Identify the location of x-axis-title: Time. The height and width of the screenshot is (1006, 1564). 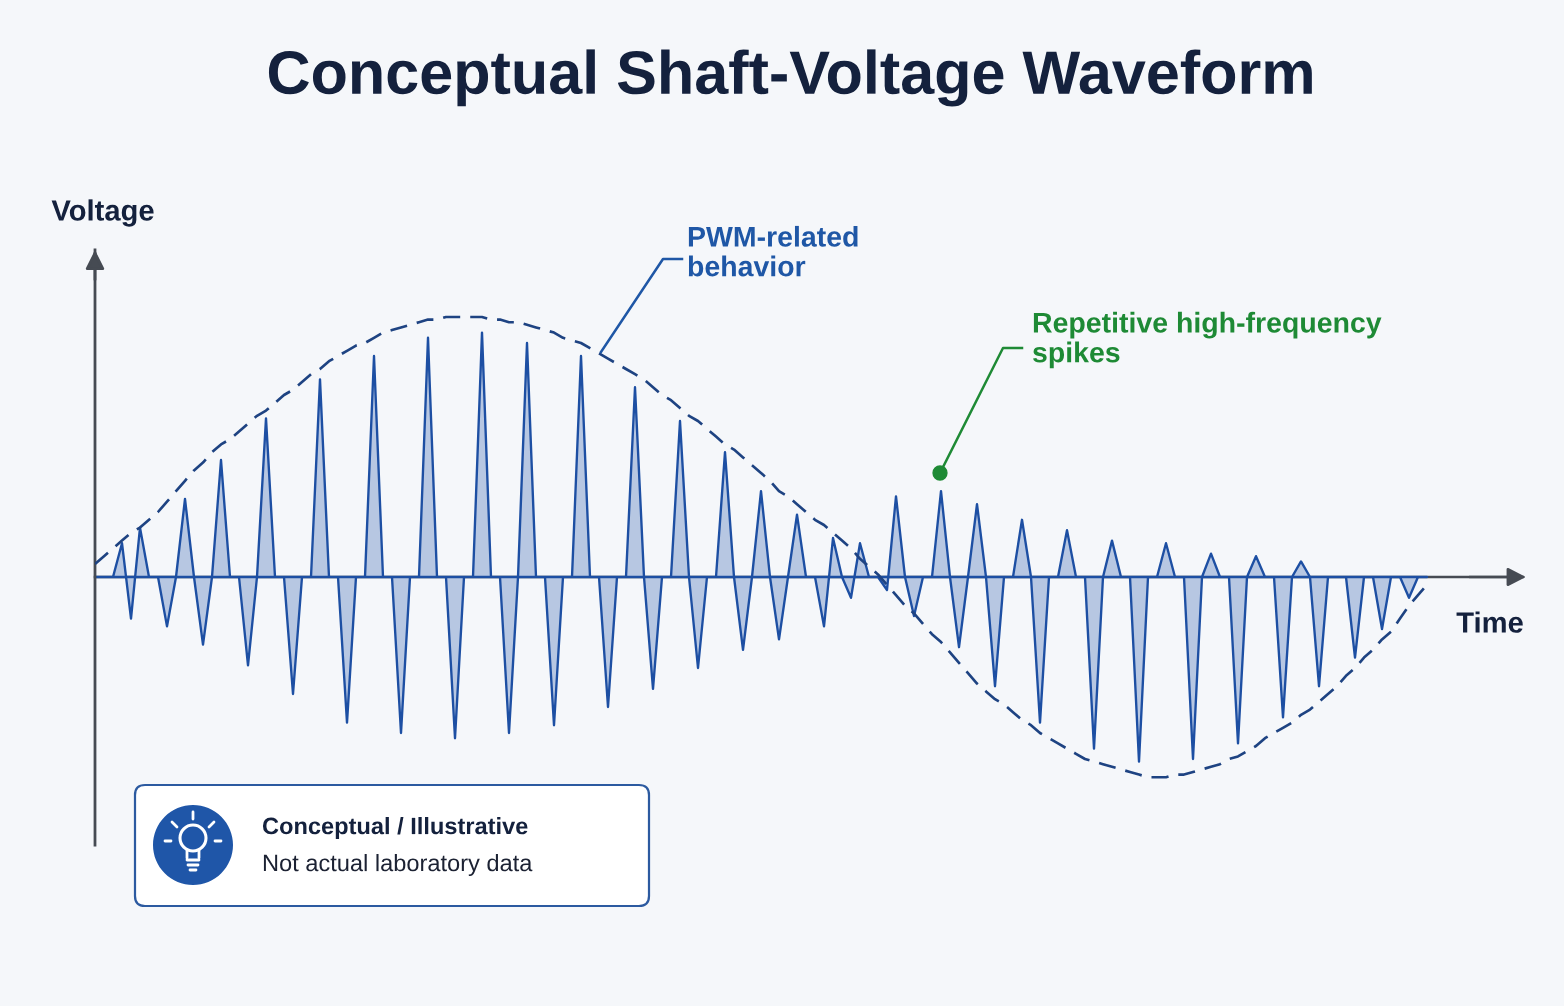
(1489, 622).